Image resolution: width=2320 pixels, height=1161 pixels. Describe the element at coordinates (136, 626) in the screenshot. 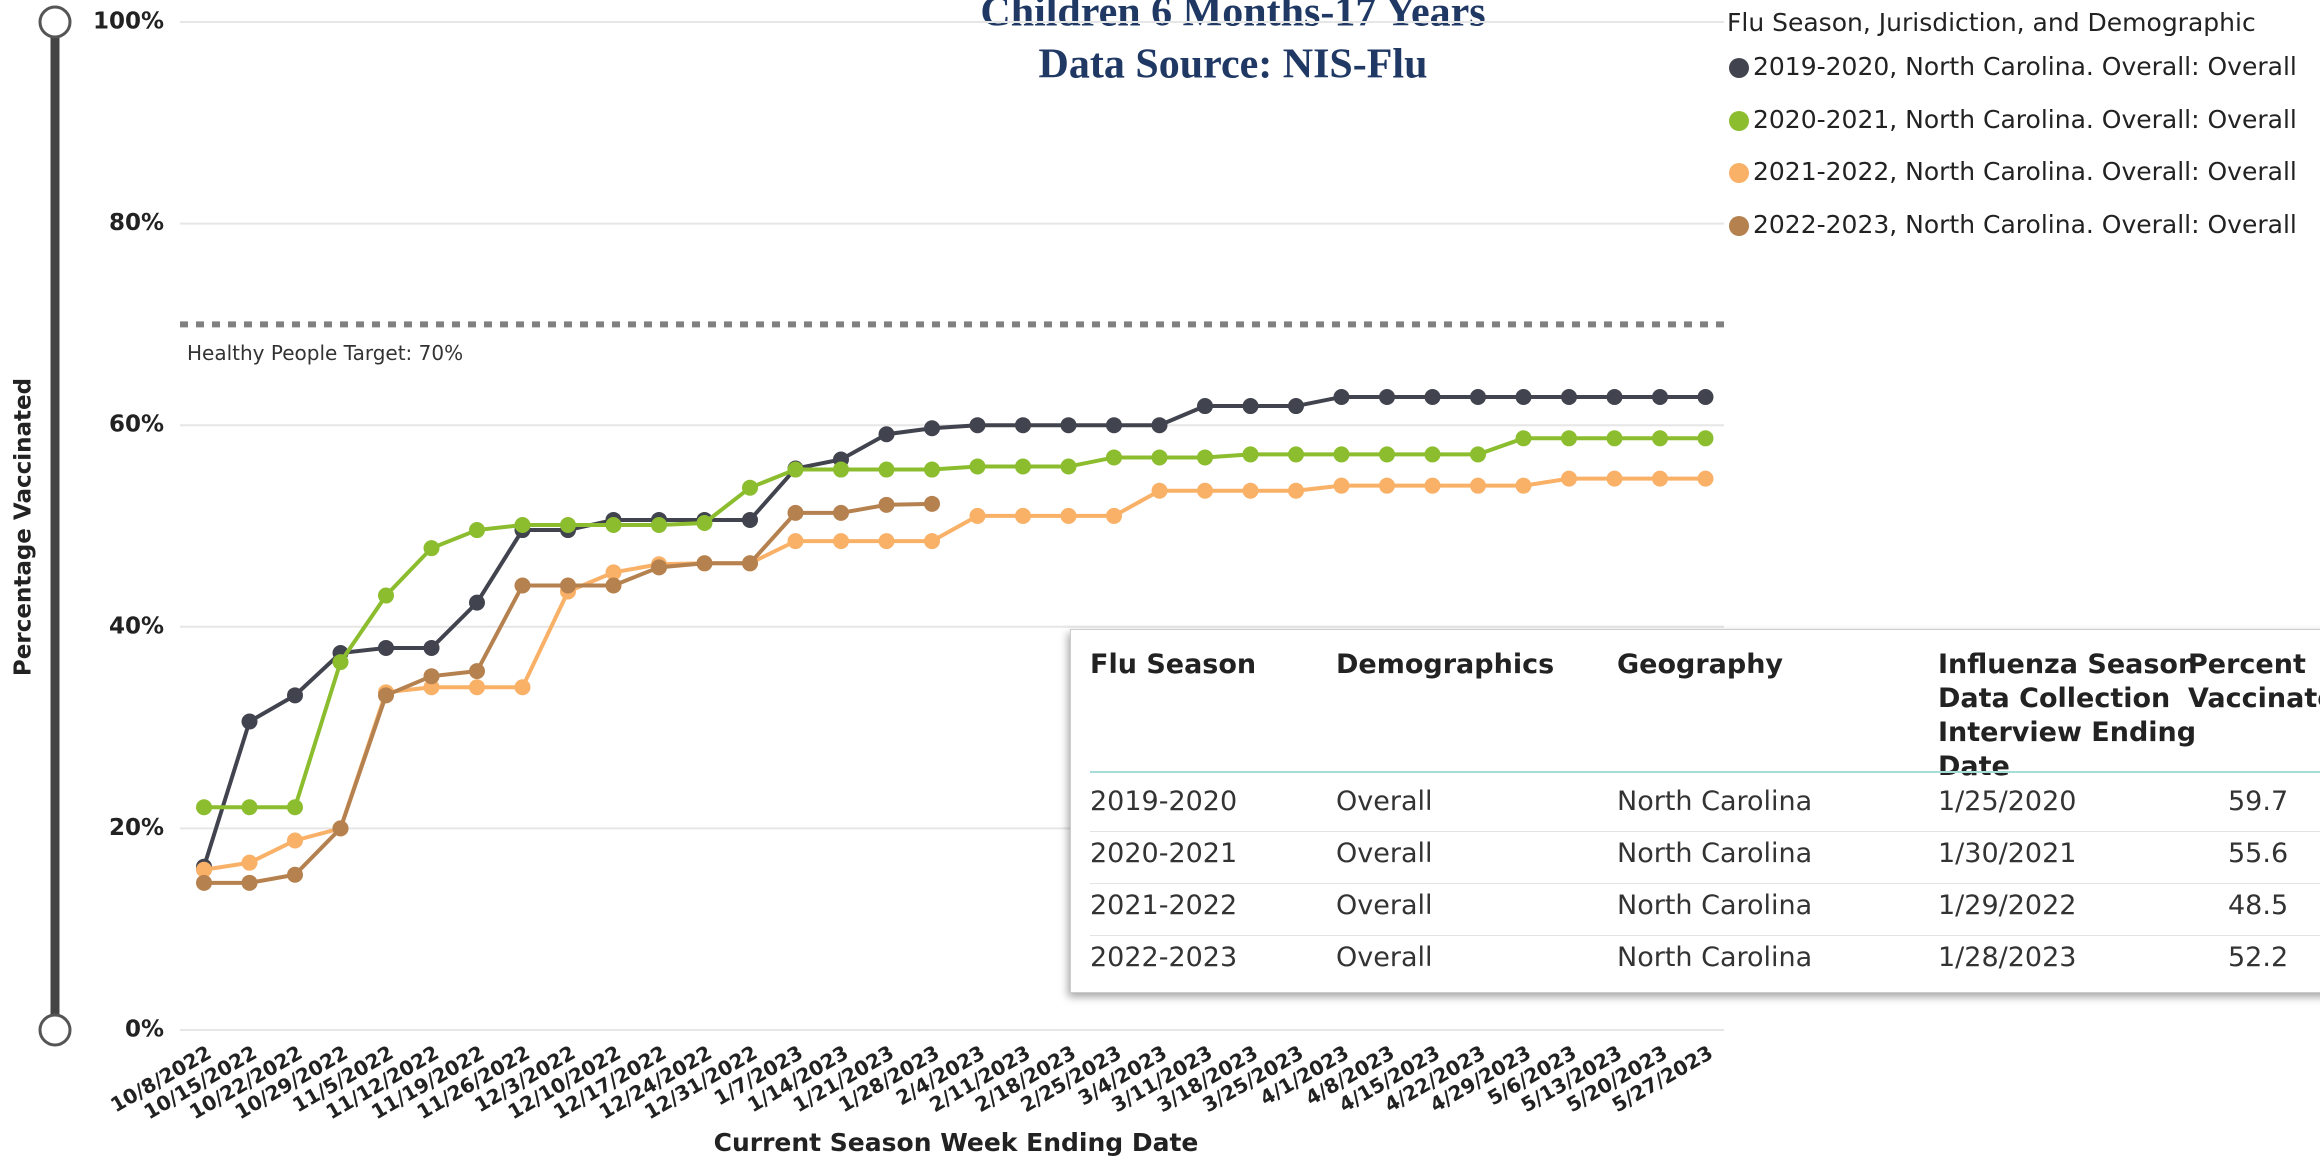

I see `y-tick-label: 40%` at that location.